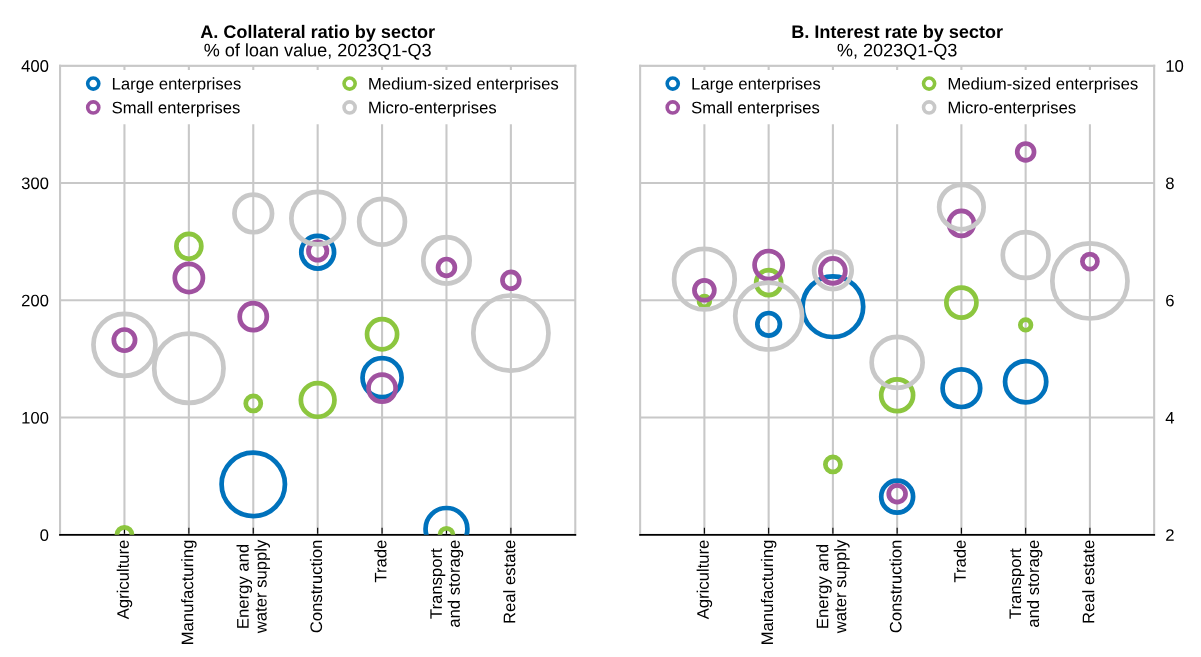 Image resolution: width=1201 pixels, height=657 pixels. I want to click on chart-title: B. Interest rate by sector, so click(897, 33).